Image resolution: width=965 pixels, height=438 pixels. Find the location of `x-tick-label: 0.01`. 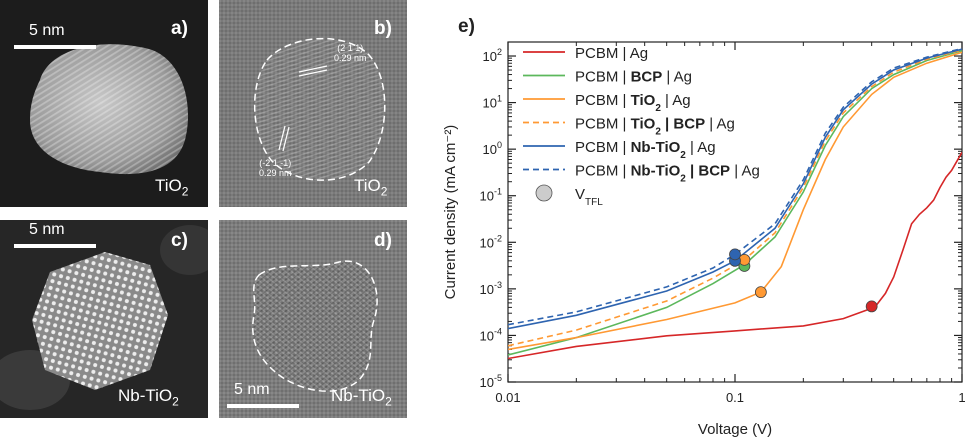

x-tick-label: 0.01 is located at coordinates (507, 397).